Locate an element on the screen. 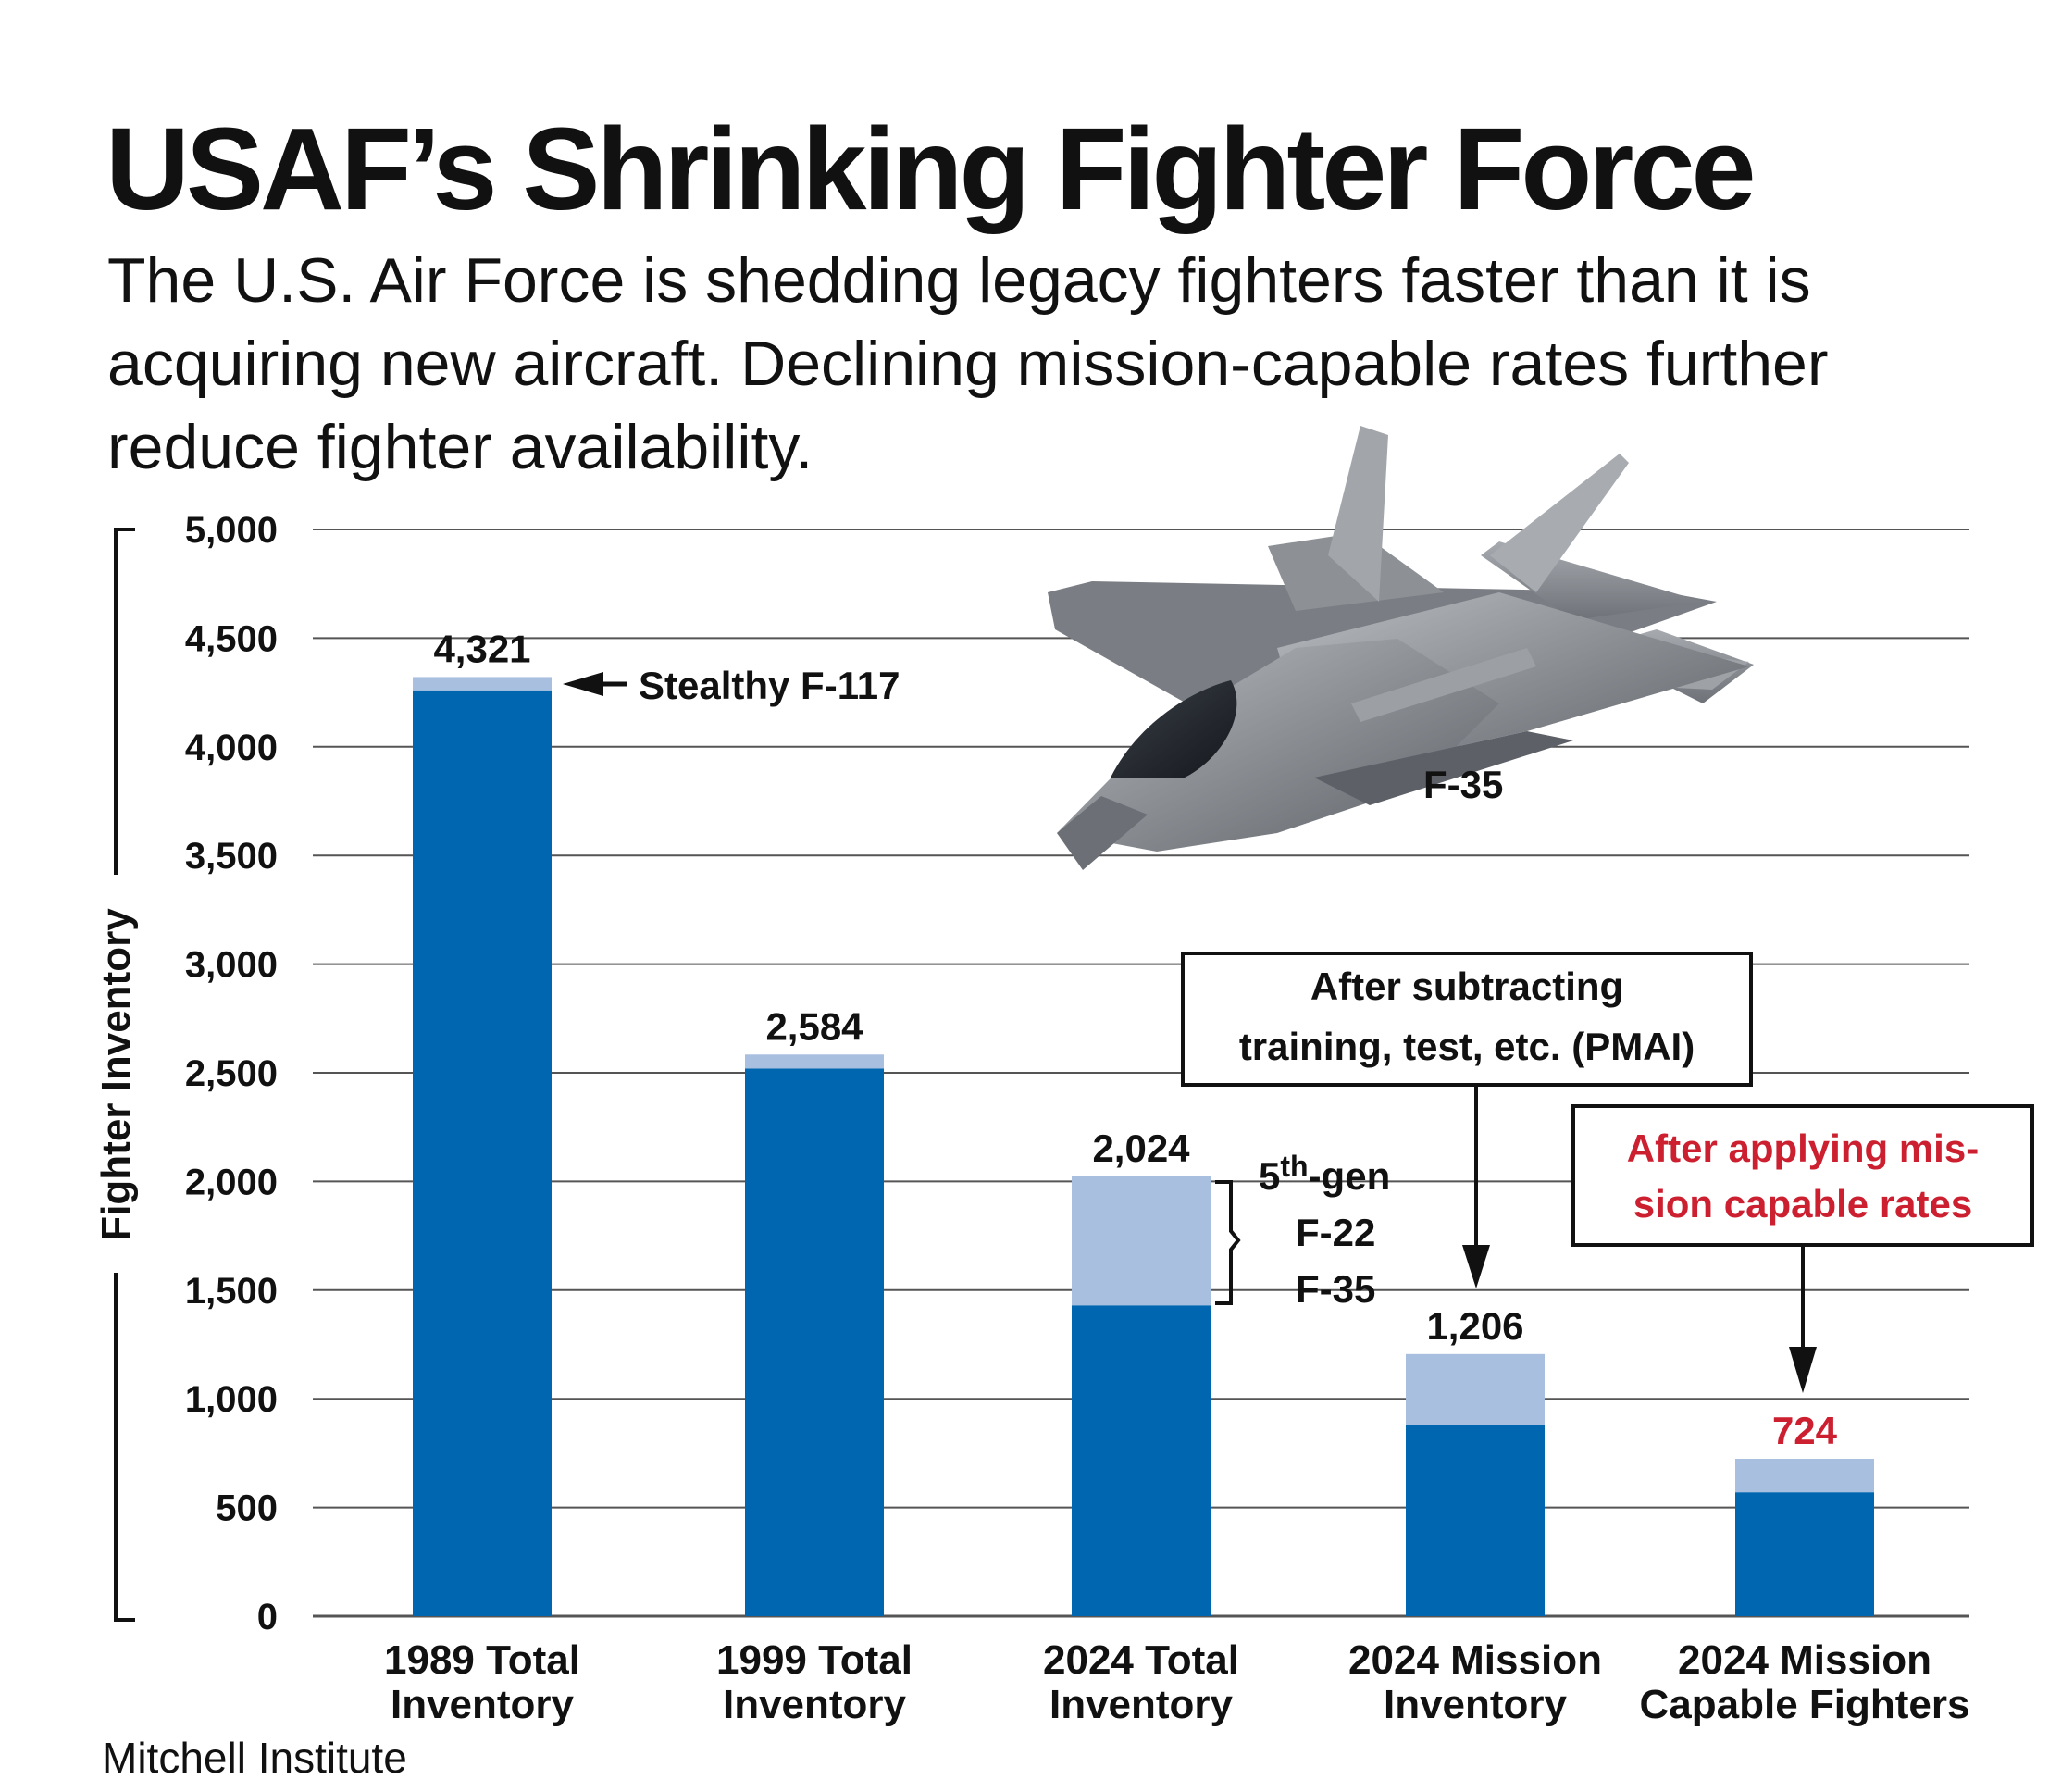 This screenshot has width=2049, height=1792. x-category-label: 1989 Total is located at coordinates (482, 1660).